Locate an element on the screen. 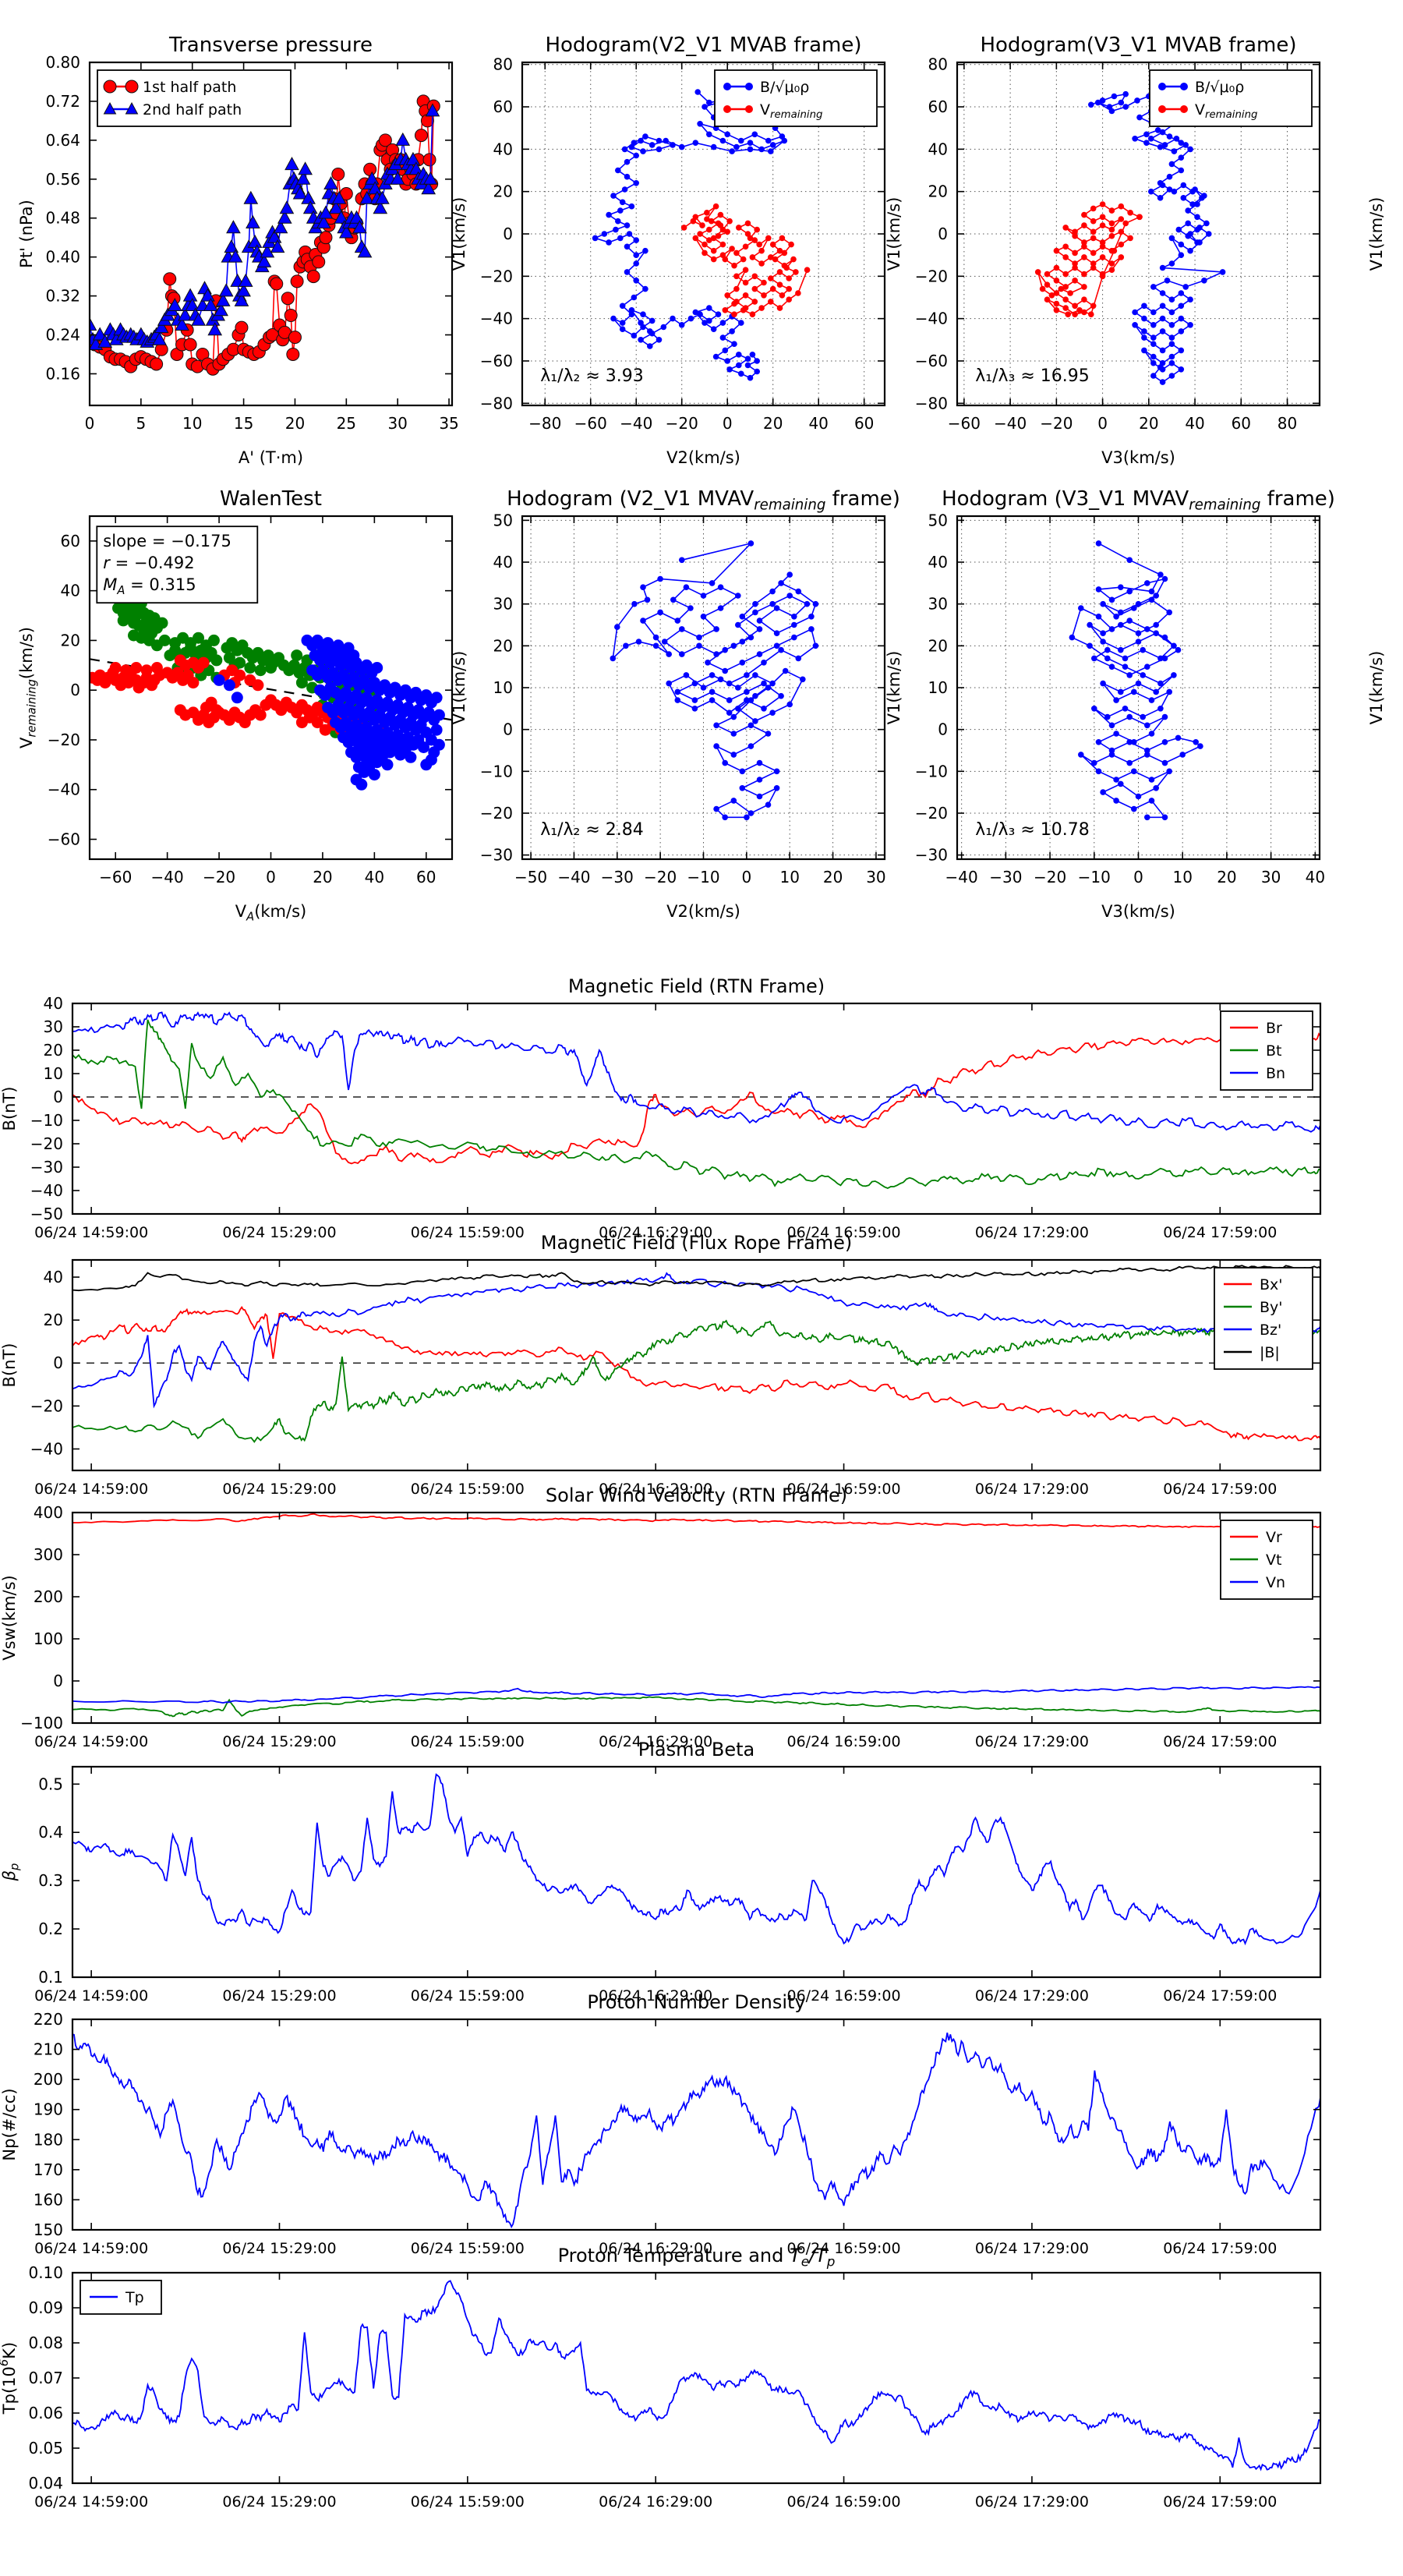 The height and width of the screenshot is (2576, 1403). ytick-label: 0.80 is located at coordinates (62, 62).